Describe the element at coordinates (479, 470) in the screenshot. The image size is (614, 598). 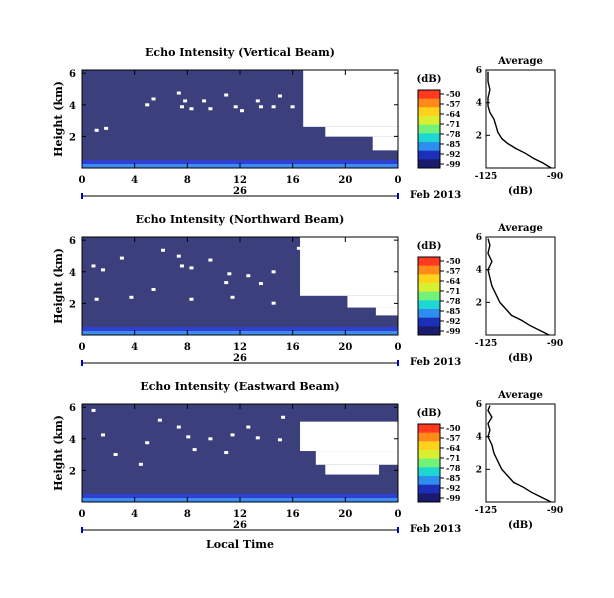
I see `profile-y-tick-label: 2` at that location.